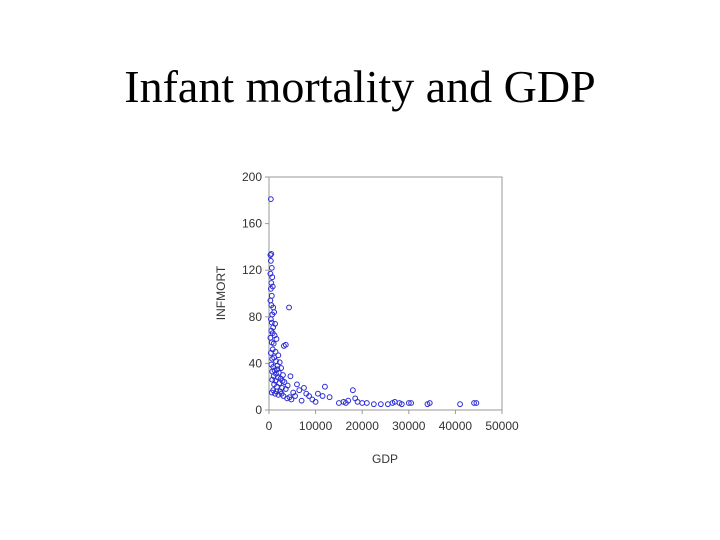  Describe the element at coordinates (373, 302) in the screenshot. I see `data-points` at that location.